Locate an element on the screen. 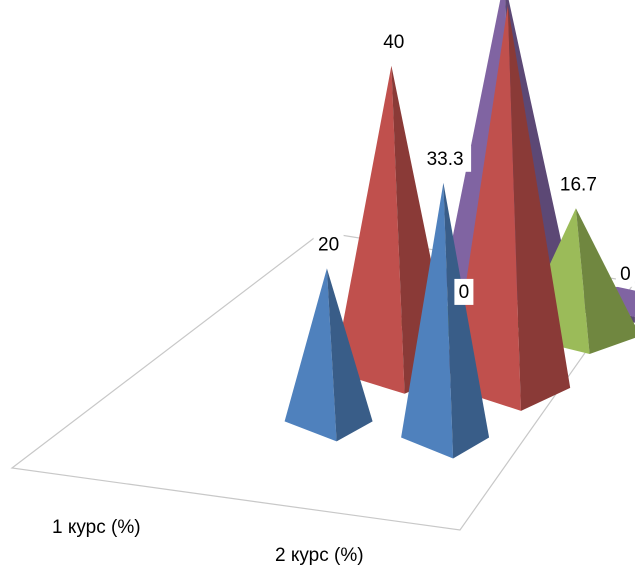  data-label-text: 33.3 is located at coordinates (445, 159).